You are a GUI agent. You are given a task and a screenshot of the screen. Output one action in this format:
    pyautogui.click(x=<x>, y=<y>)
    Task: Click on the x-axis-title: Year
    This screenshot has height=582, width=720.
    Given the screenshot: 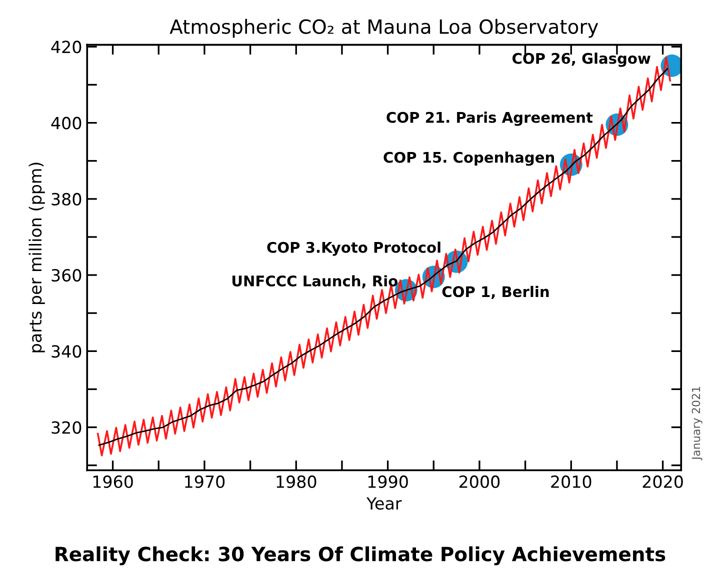 What is the action you would take?
    pyautogui.click(x=384, y=503)
    